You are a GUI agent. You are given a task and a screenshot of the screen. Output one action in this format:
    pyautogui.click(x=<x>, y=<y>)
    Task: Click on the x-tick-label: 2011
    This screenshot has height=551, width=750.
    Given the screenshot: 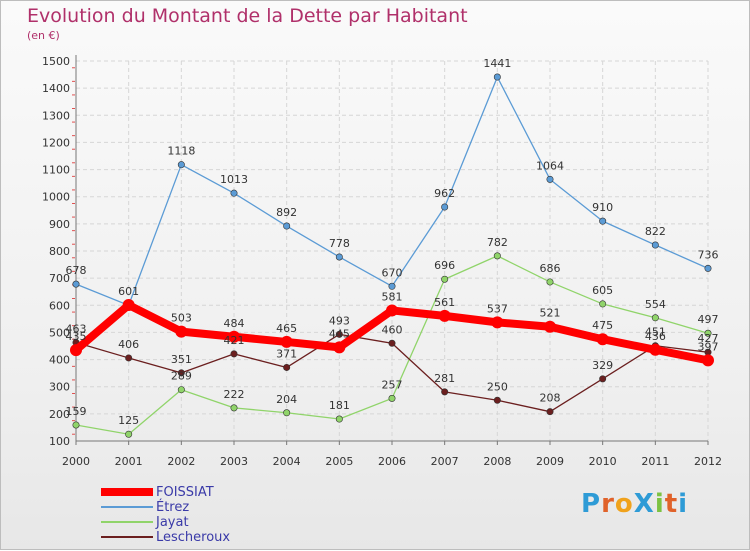 What is the action you would take?
    pyautogui.click(x=655, y=461)
    